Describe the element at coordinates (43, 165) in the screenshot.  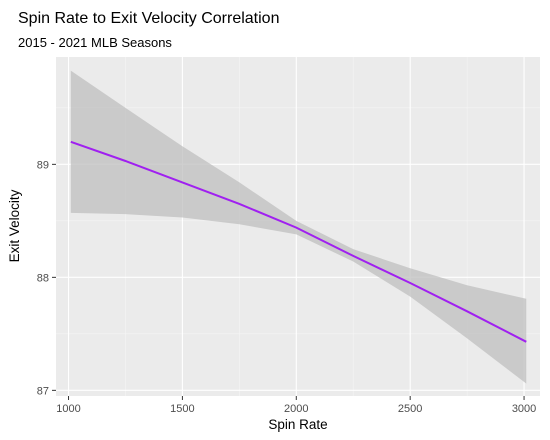
I see `y-tick-label: 89` at that location.